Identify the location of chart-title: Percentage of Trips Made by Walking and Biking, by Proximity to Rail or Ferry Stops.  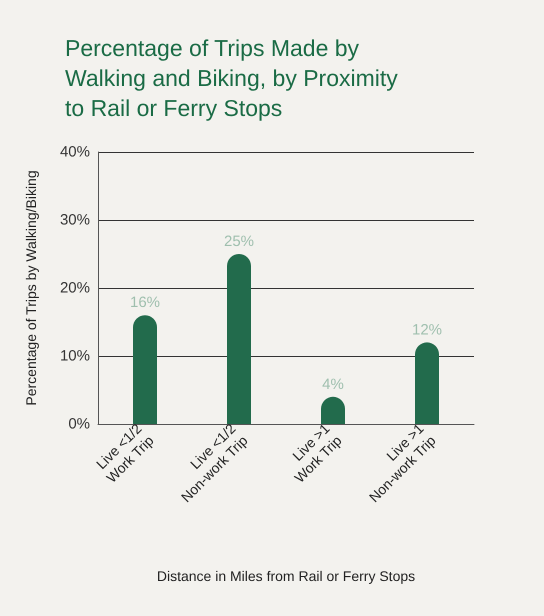
(231, 78).